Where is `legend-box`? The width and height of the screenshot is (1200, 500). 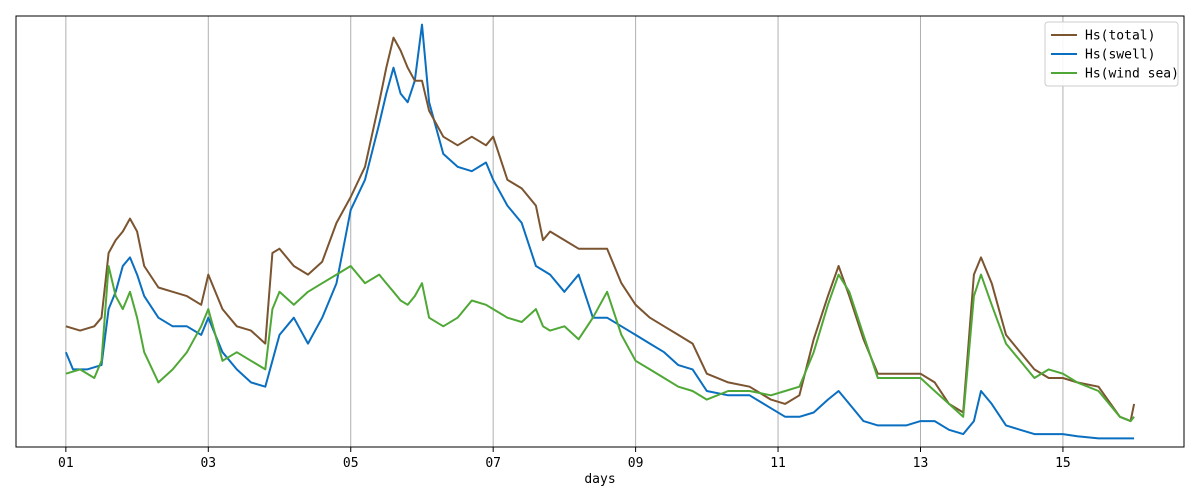 legend-box is located at coordinates (1111, 54).